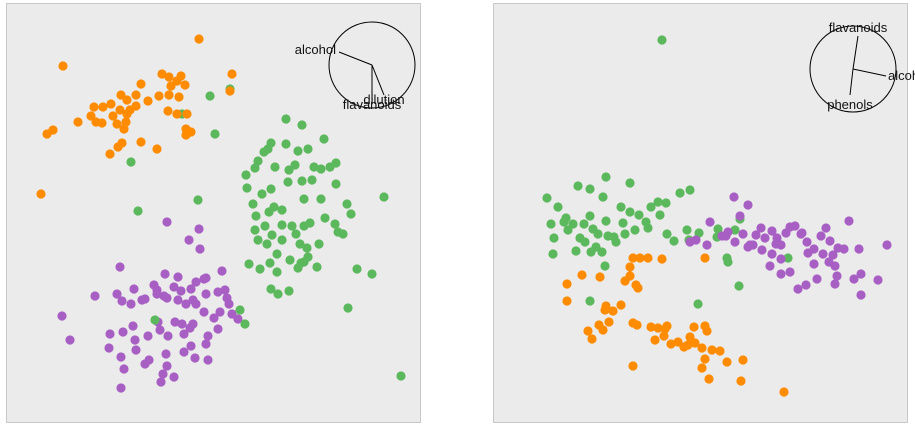  What do you see at coordinates (383, 99) in the screenshot?
I see `biplot-axis-label: dilution` at bounding box center [383, 99].